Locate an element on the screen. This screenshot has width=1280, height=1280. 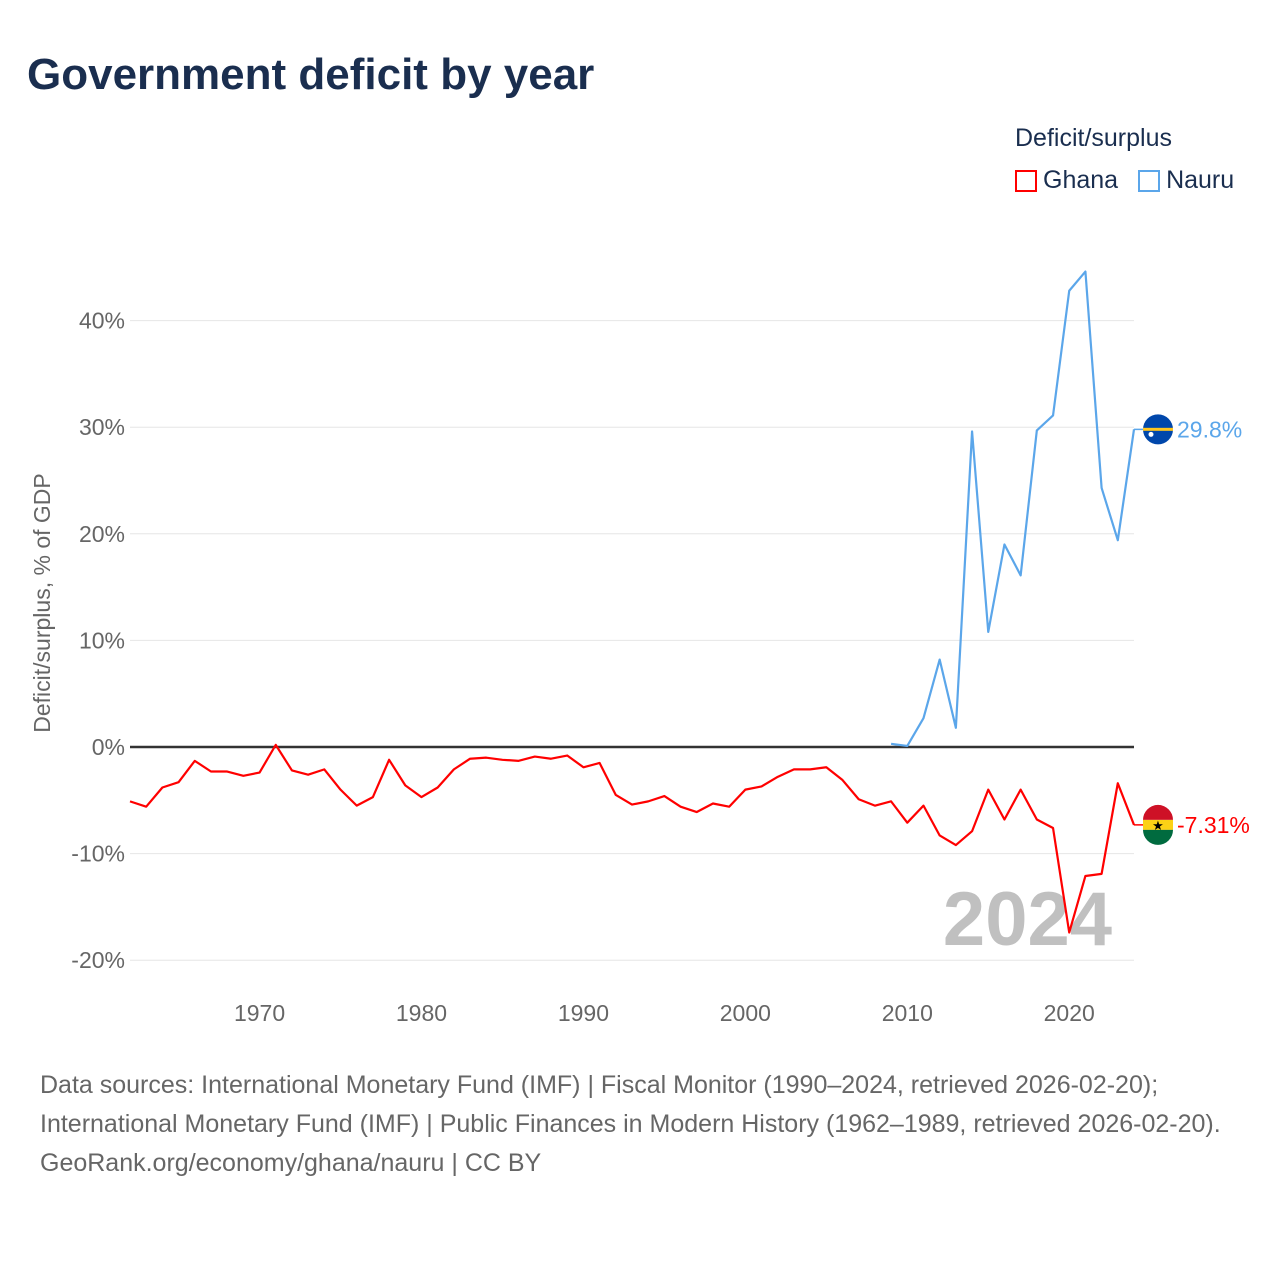
y-tick-label: 30% is located at coordinates (102, 427).